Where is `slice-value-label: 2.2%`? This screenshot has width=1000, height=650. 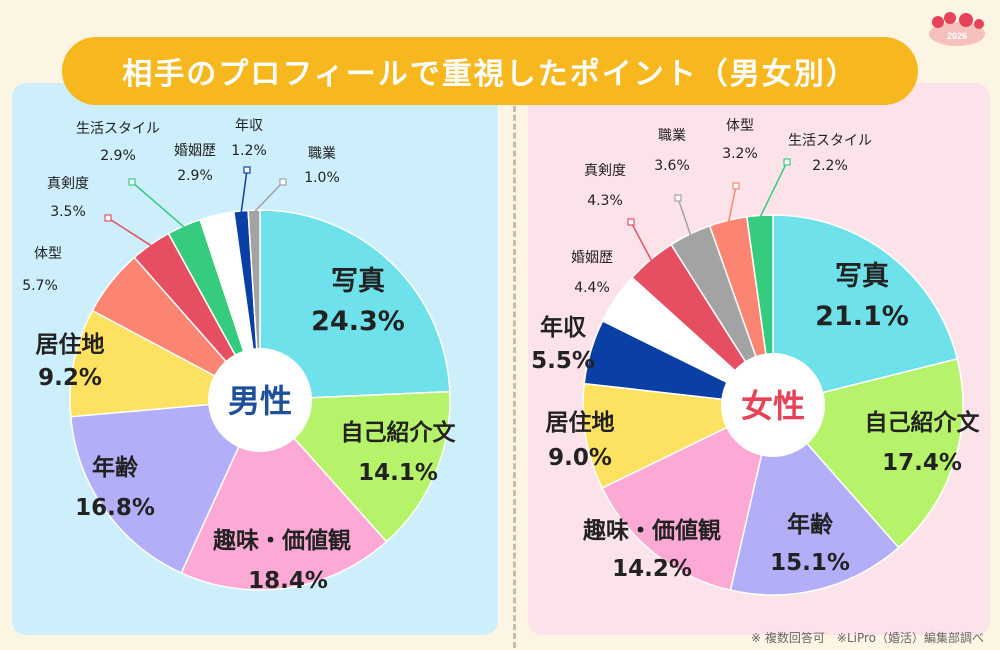
slice-value-label: 2.2% is located at coordinates (830, 166).